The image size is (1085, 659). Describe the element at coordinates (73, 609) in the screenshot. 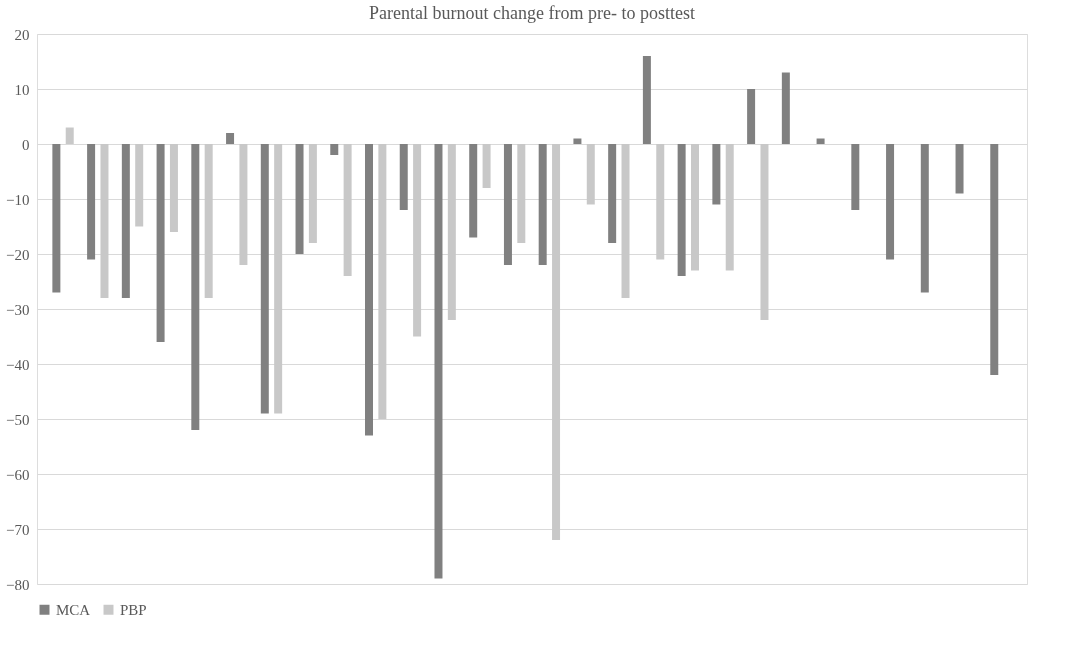

I see `legend-label: MCA` at that location.